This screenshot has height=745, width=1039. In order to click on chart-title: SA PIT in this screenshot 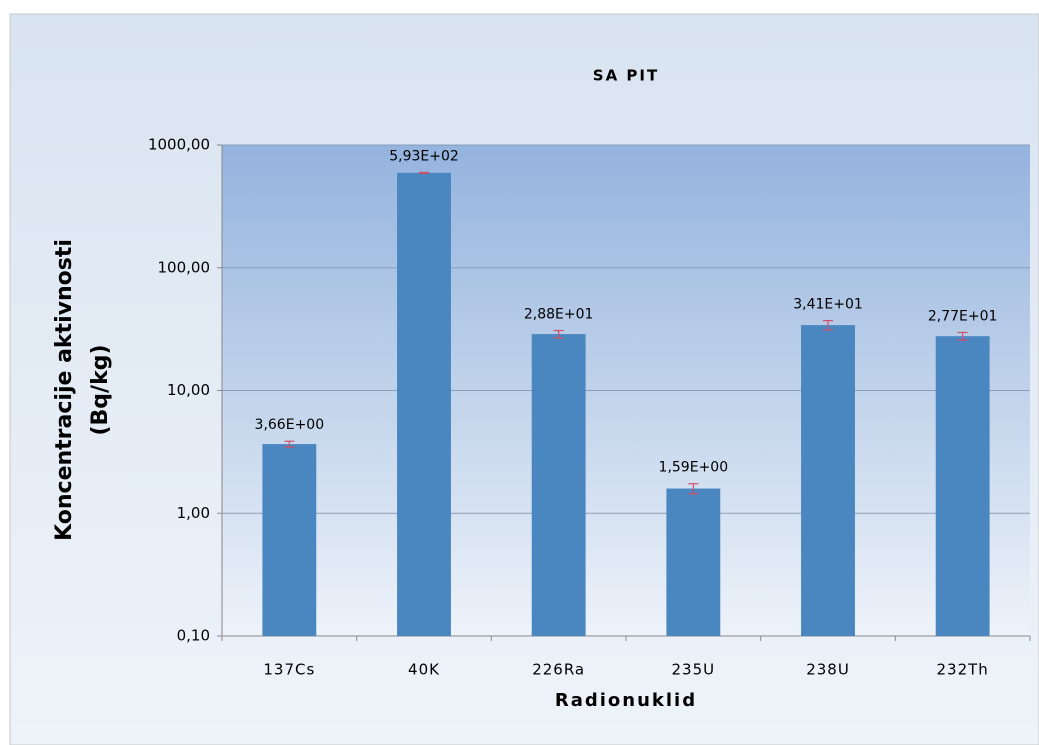, I will do `click(626, 76)`.